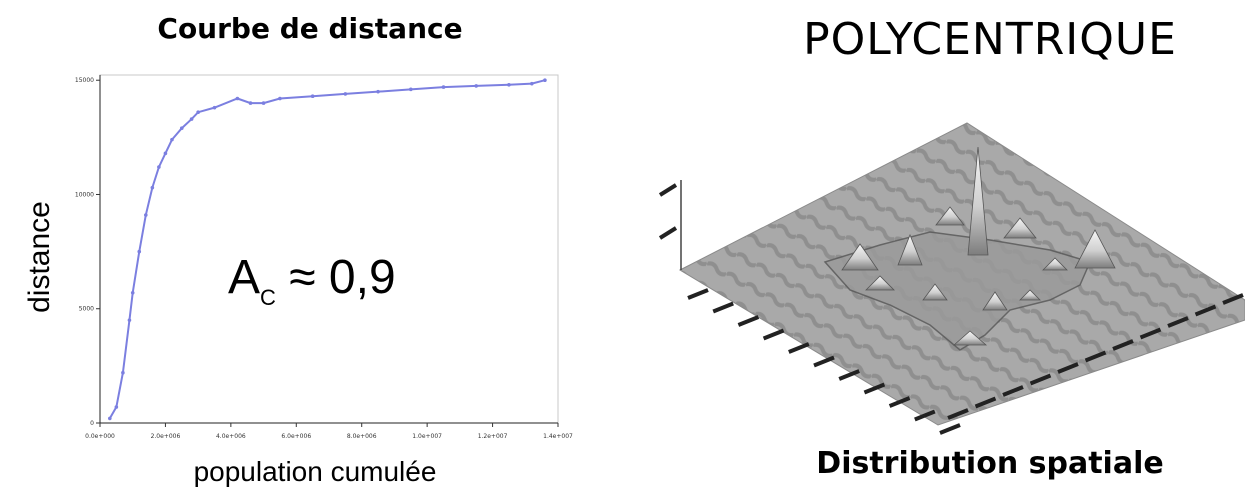 The height and width of the screenshot is (492, 1245). What do you see at coordinates (335, 277) in the screenshot?
I see `annotation-value: ≈ 0,9` at bounding box center [335, 277].